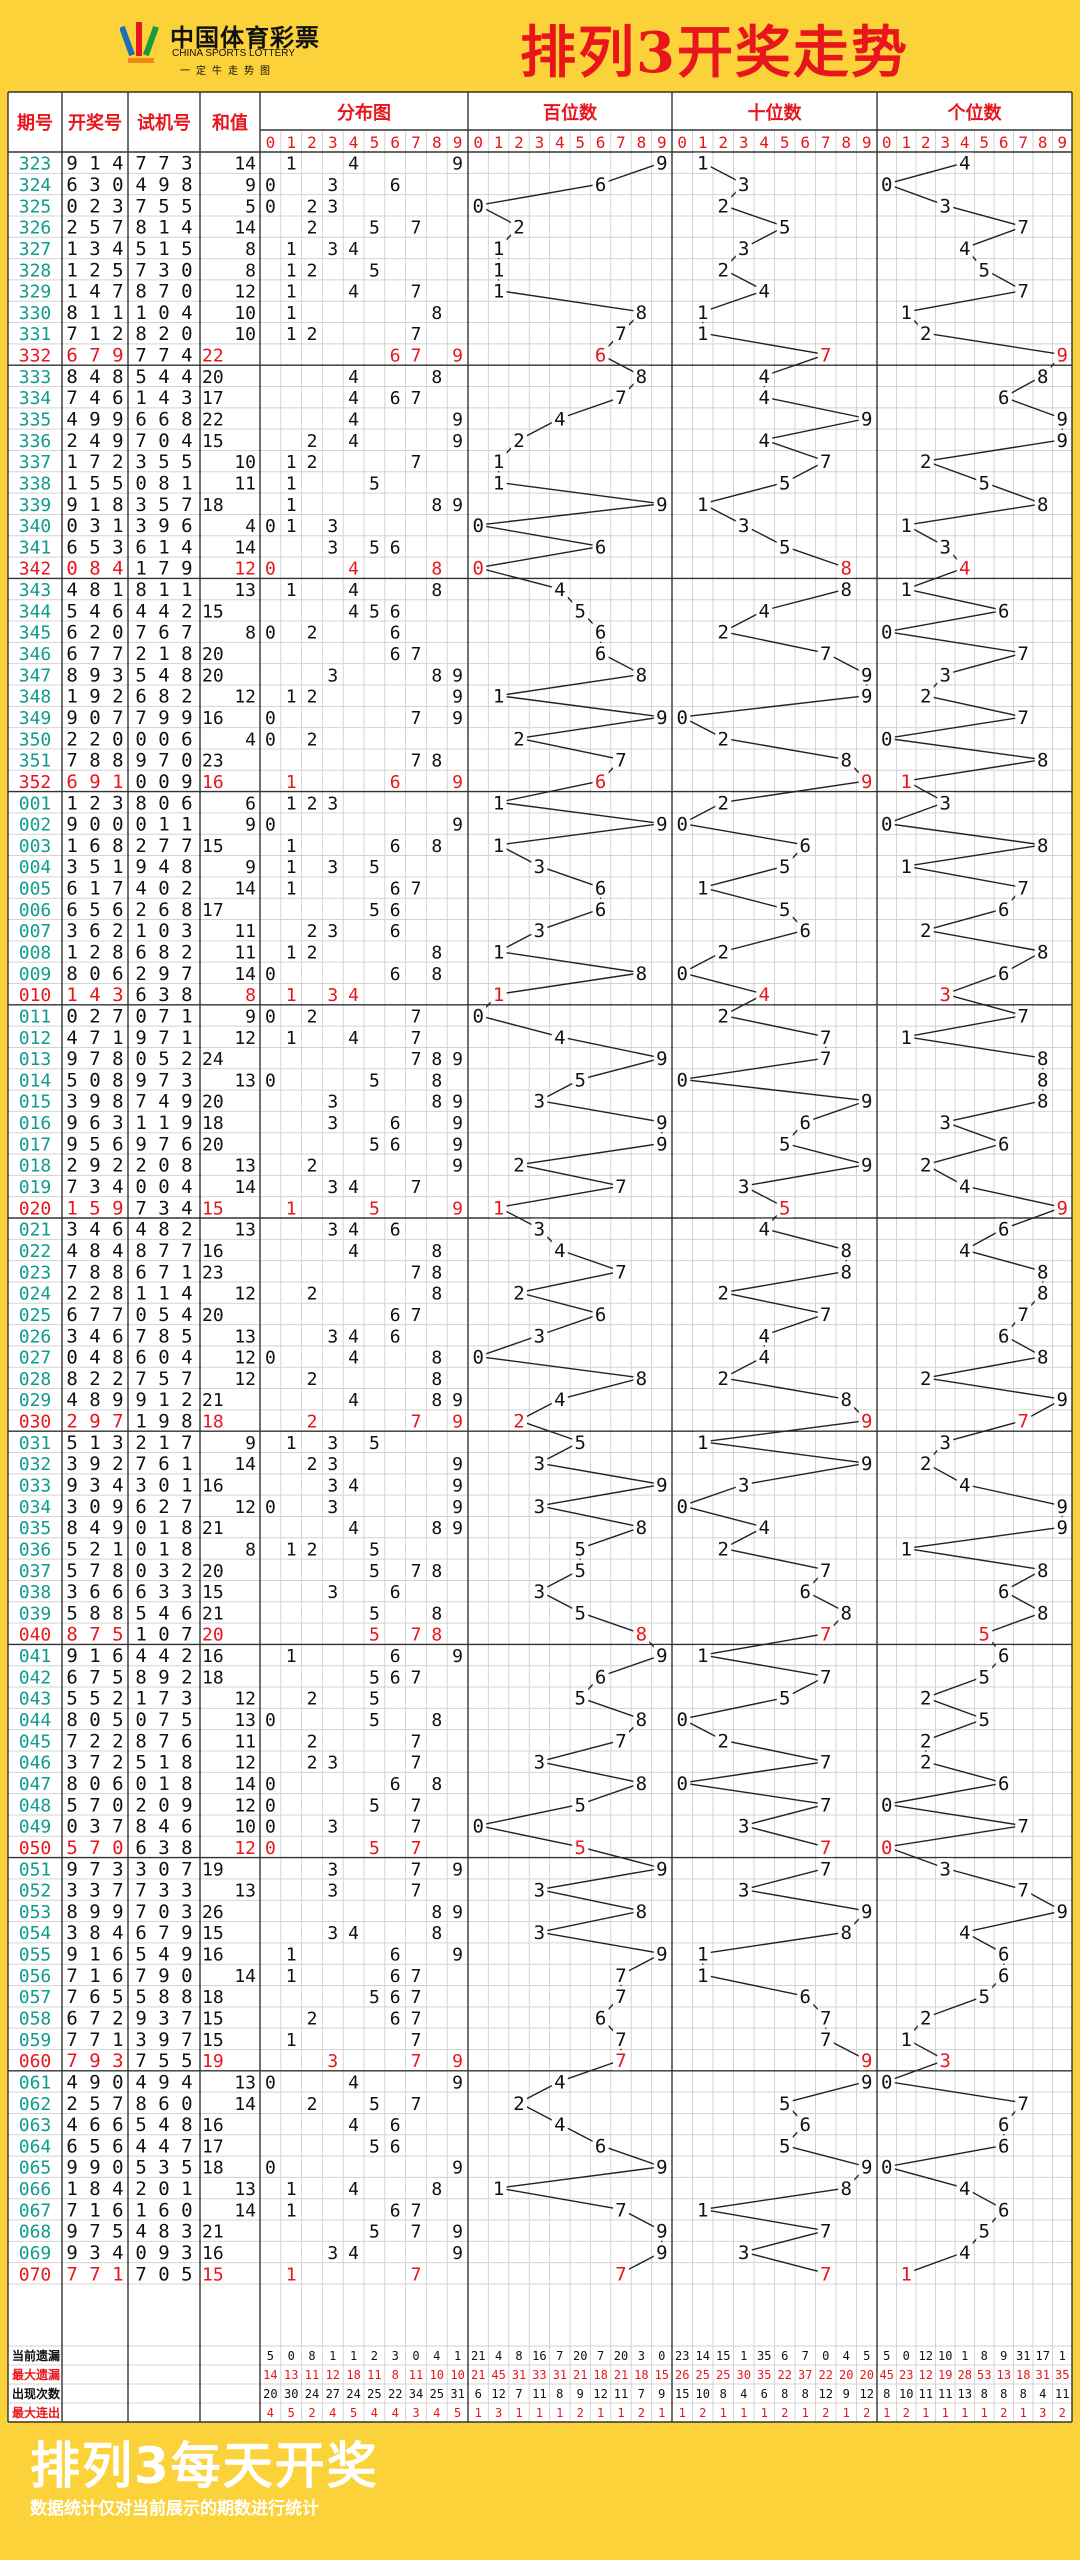  What do you see at coordinates (866, 1464) in the screenshot?
I see `tens-point: 9` at bounding box center [866, 1464].